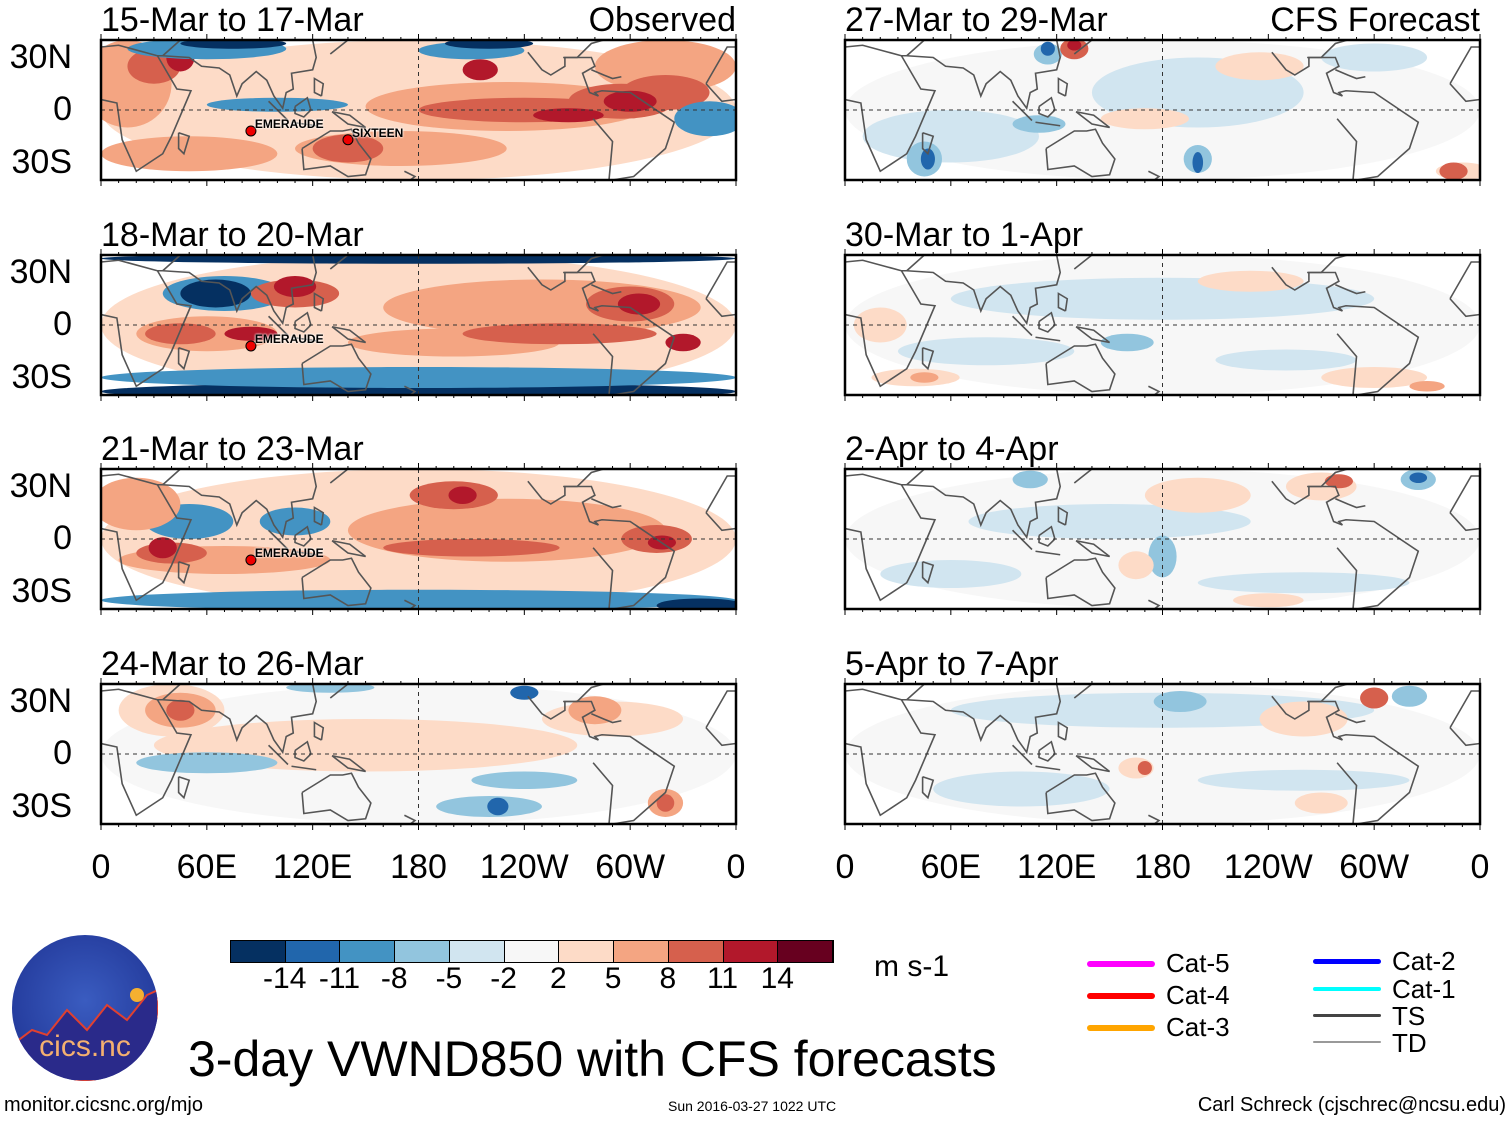 The height and width of the screenshot is (1121, 1510). I want to click on legend-label: Cat-2, so click(1424, 961).